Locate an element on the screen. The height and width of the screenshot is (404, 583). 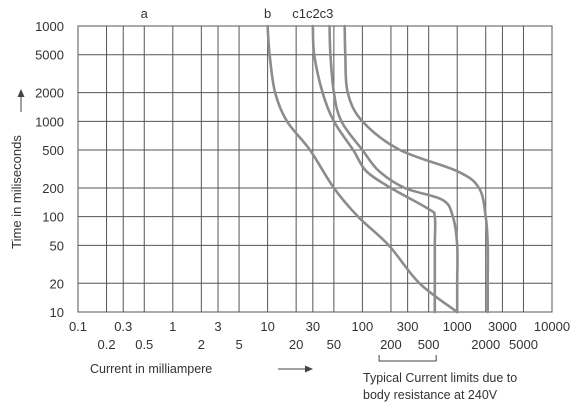
x-tick-label: 30 is located at coordinates (313, 326).